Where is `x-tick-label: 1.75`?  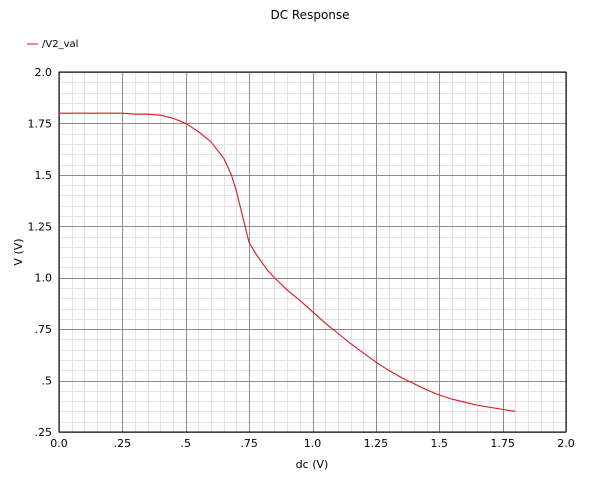 x-tick-label: 1.75 is located at coordinates (502, 443).